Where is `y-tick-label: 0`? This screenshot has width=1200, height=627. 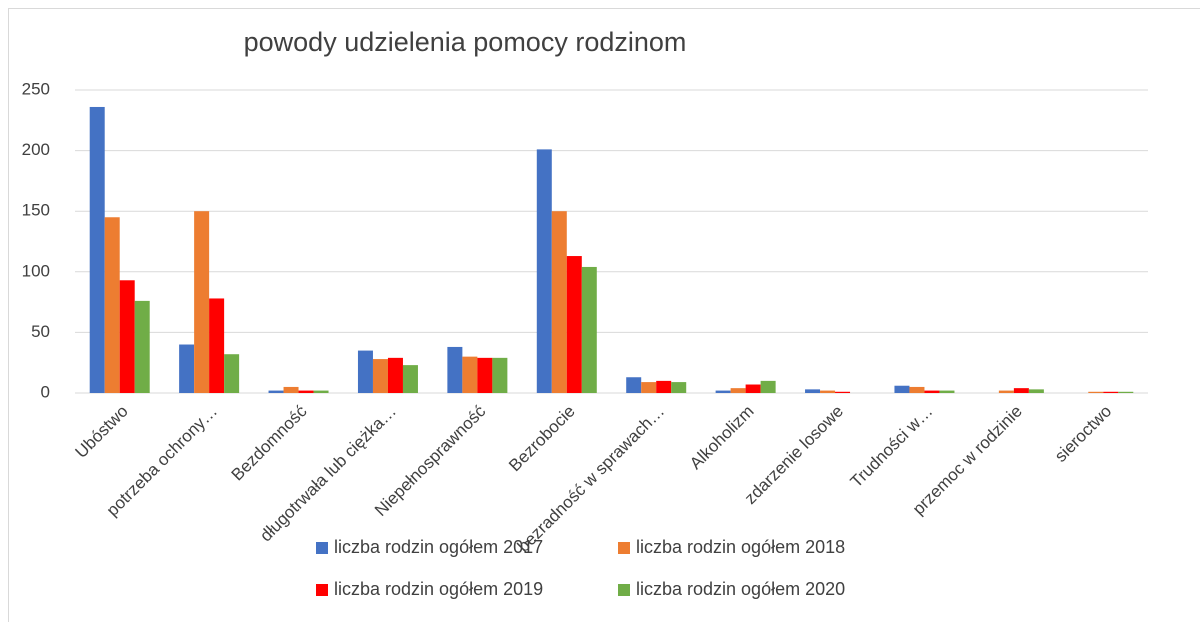 y-tick-label: 0 is located at coordinates (45, 391).